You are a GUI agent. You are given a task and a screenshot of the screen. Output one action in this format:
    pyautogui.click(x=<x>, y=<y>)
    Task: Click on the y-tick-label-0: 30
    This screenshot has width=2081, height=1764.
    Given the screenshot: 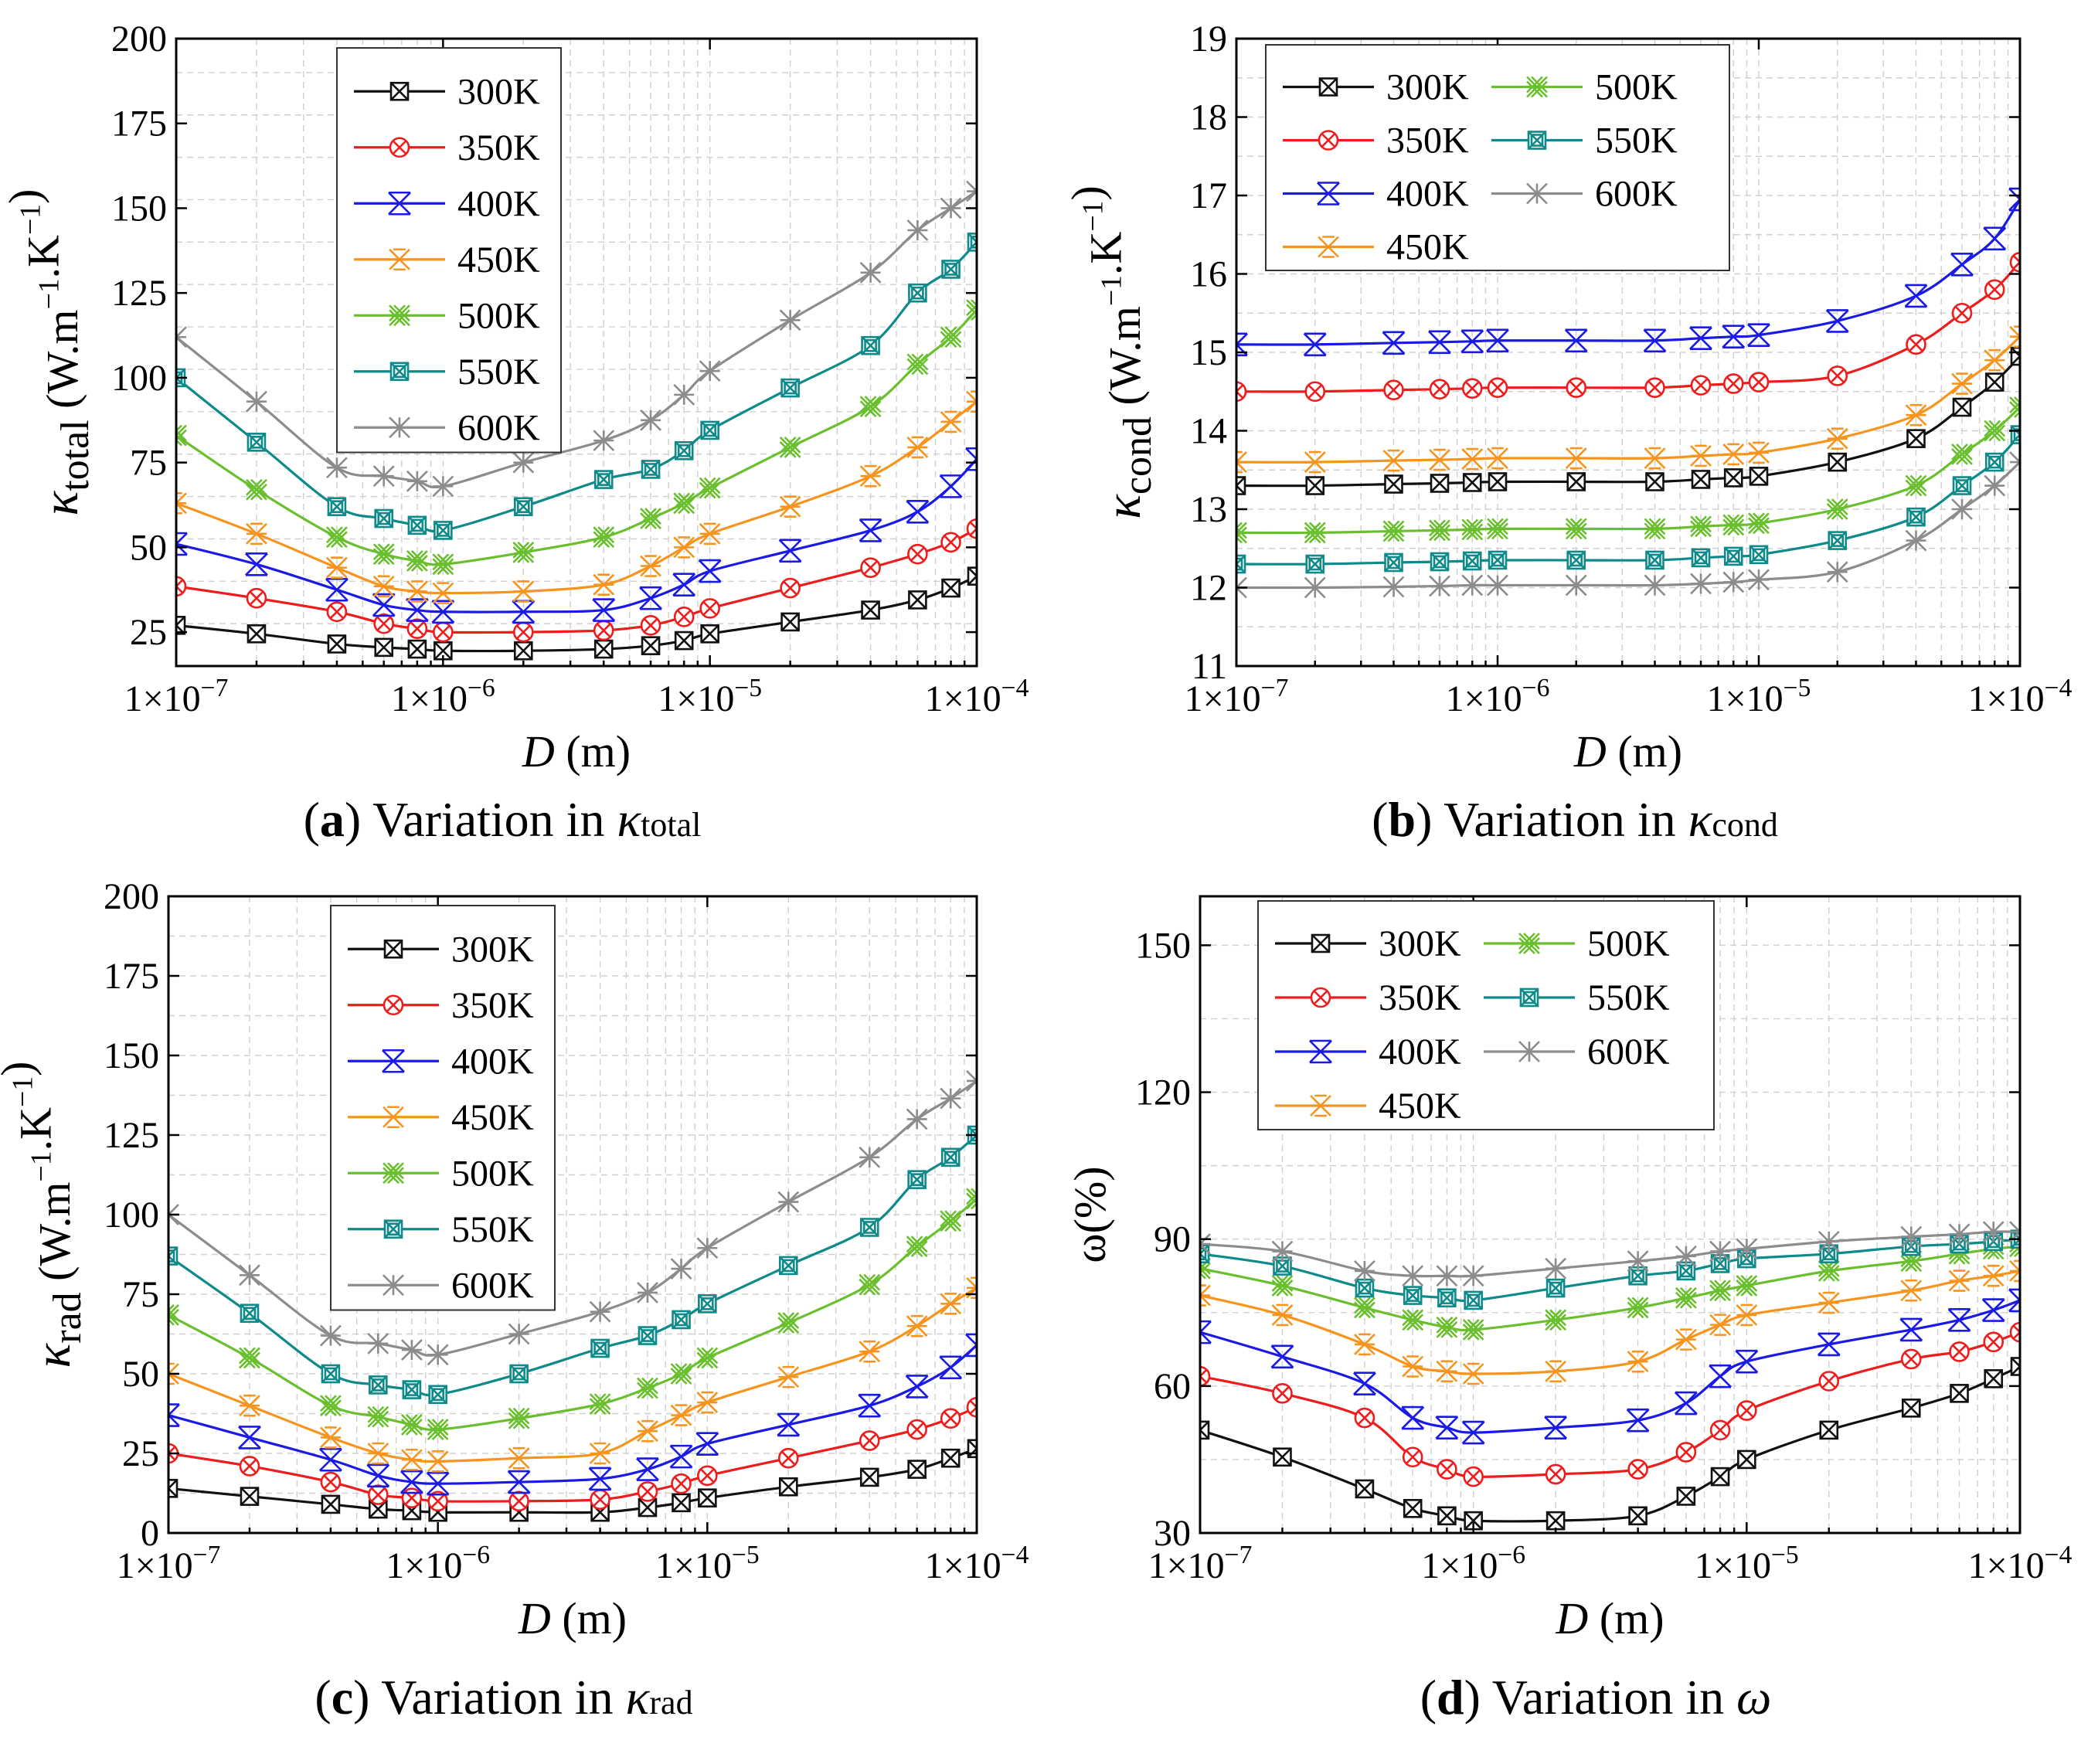 What is the action you would take?
    pyautogui.click(x=1172, y=1533)
    